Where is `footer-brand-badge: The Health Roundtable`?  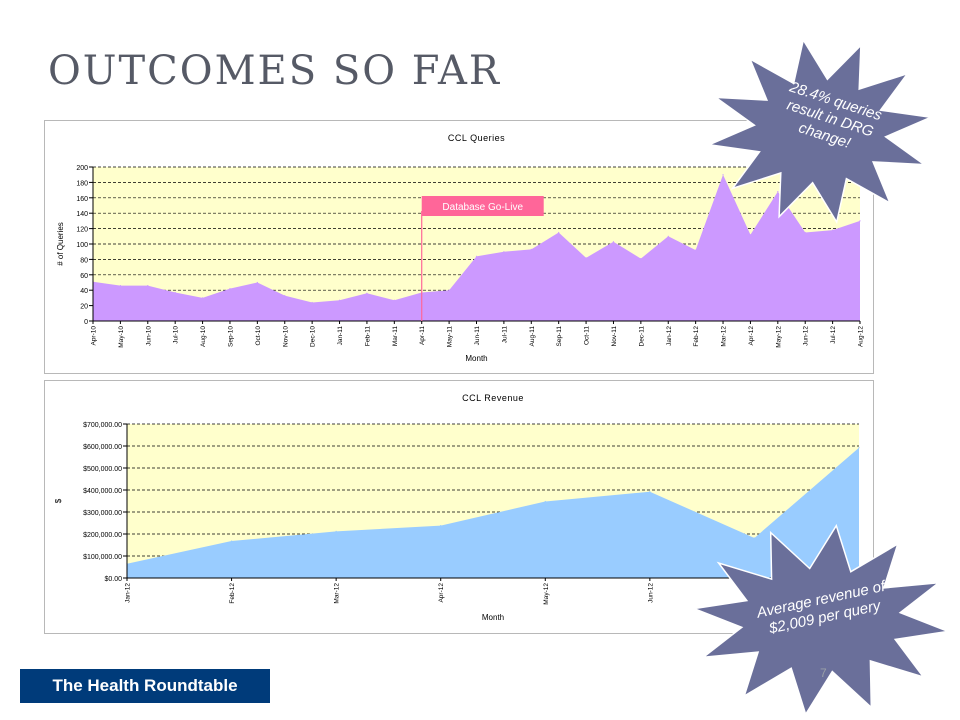 footer-brand-badge: The Health Roundtable is located at coordinates (145, 686).